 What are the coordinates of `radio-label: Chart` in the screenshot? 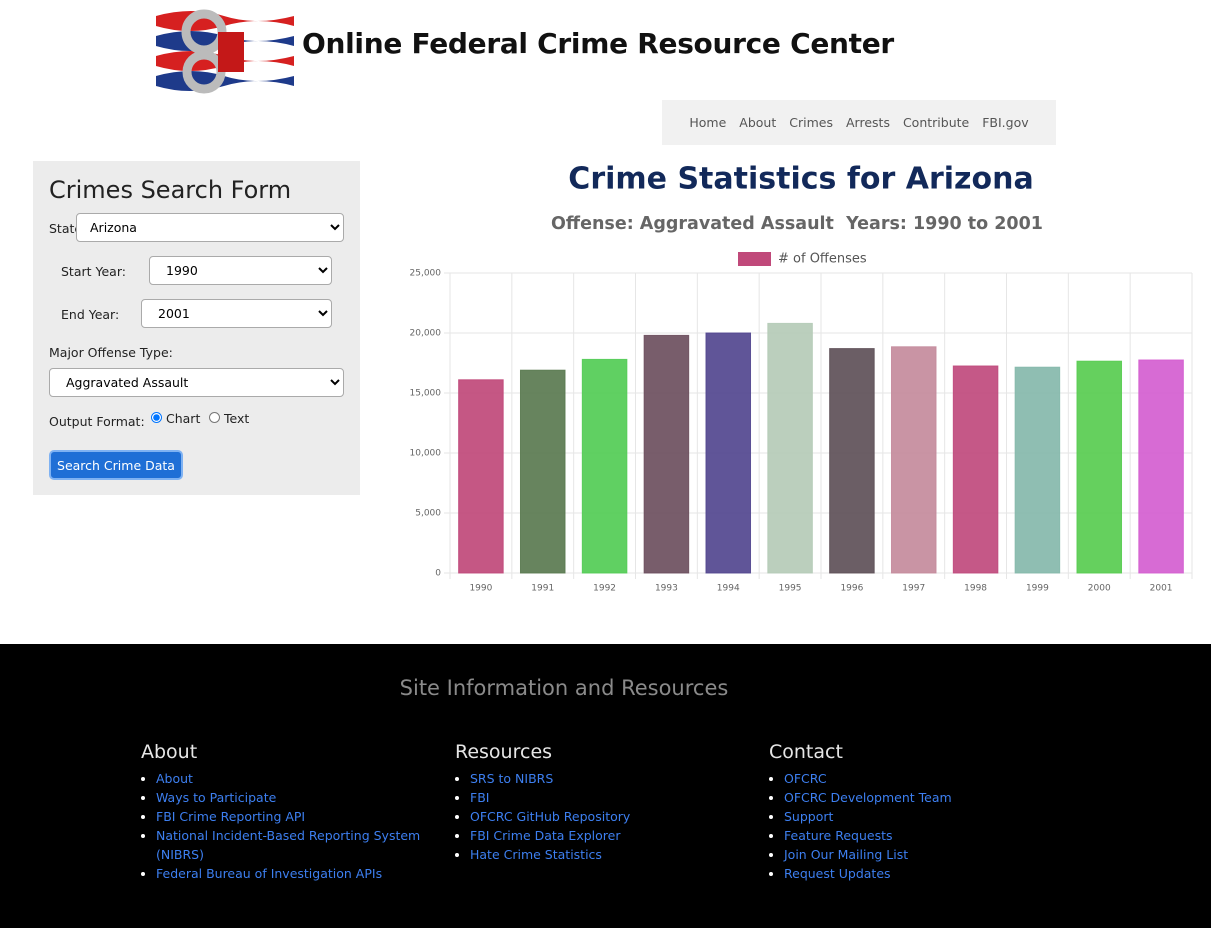 It's located at (183, 418).